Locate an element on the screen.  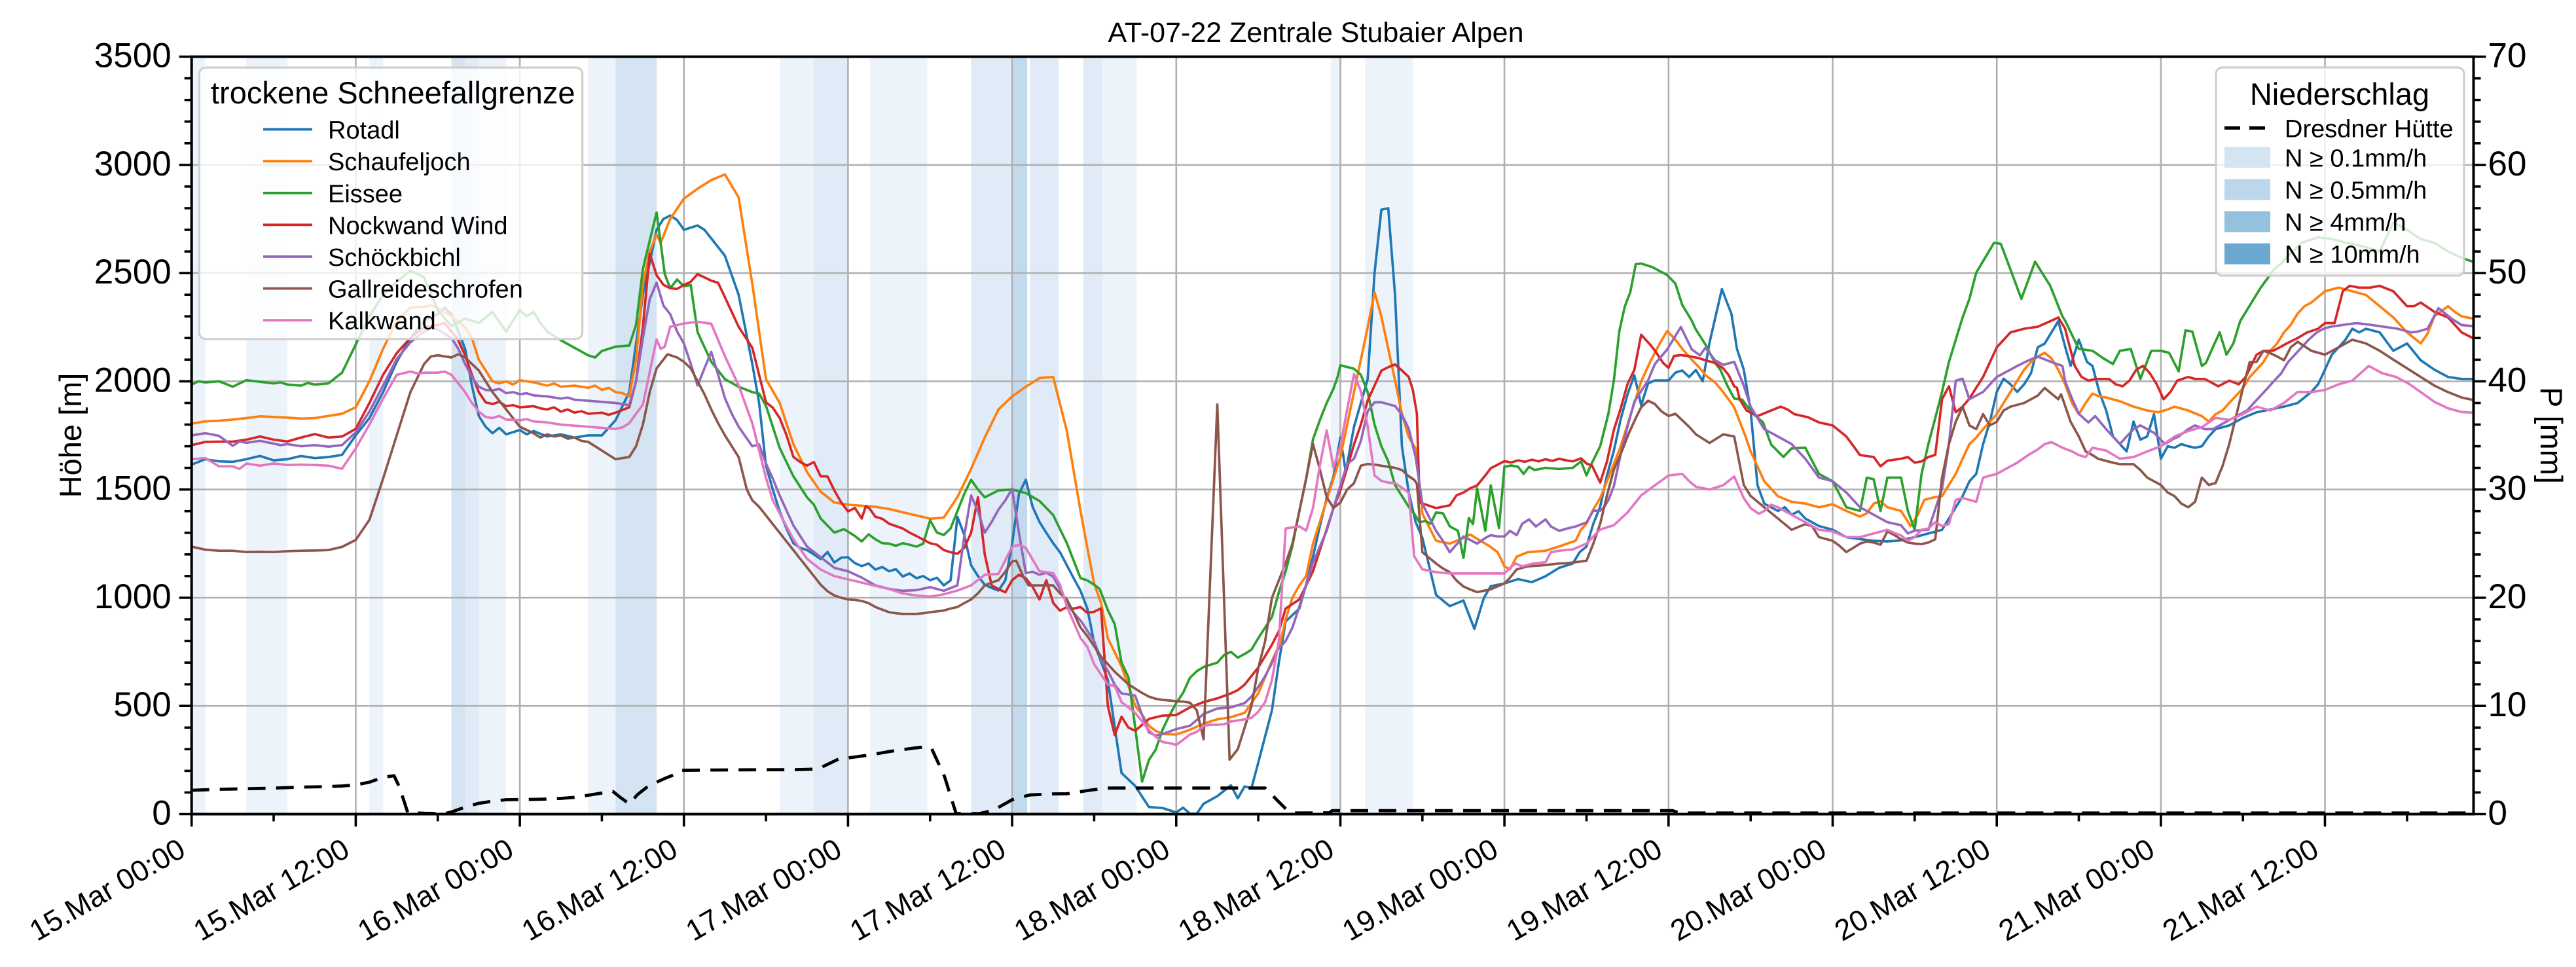
svg-text: 70 is located at coordinates (2507, 56).